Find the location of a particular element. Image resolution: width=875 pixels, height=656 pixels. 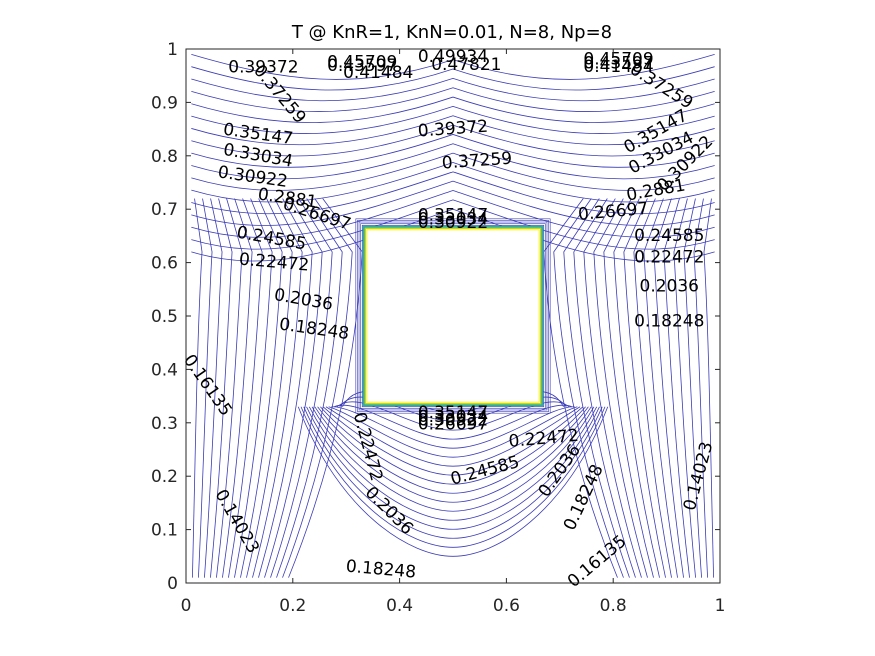

y-tick-label: 1 is located at coordinates (172, 50).